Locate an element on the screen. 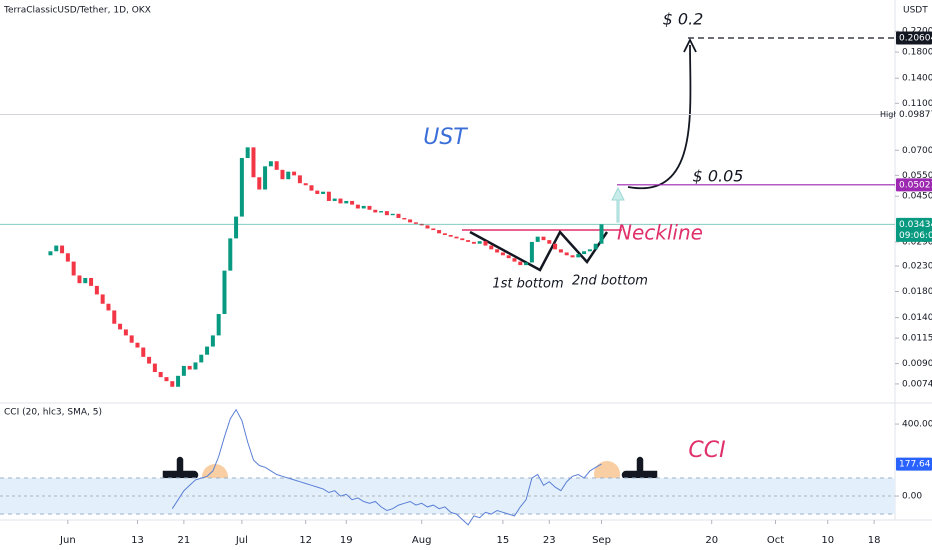 The image size is (932, 550). level-tag: 0.20604 is located at coordinates (915, 39).